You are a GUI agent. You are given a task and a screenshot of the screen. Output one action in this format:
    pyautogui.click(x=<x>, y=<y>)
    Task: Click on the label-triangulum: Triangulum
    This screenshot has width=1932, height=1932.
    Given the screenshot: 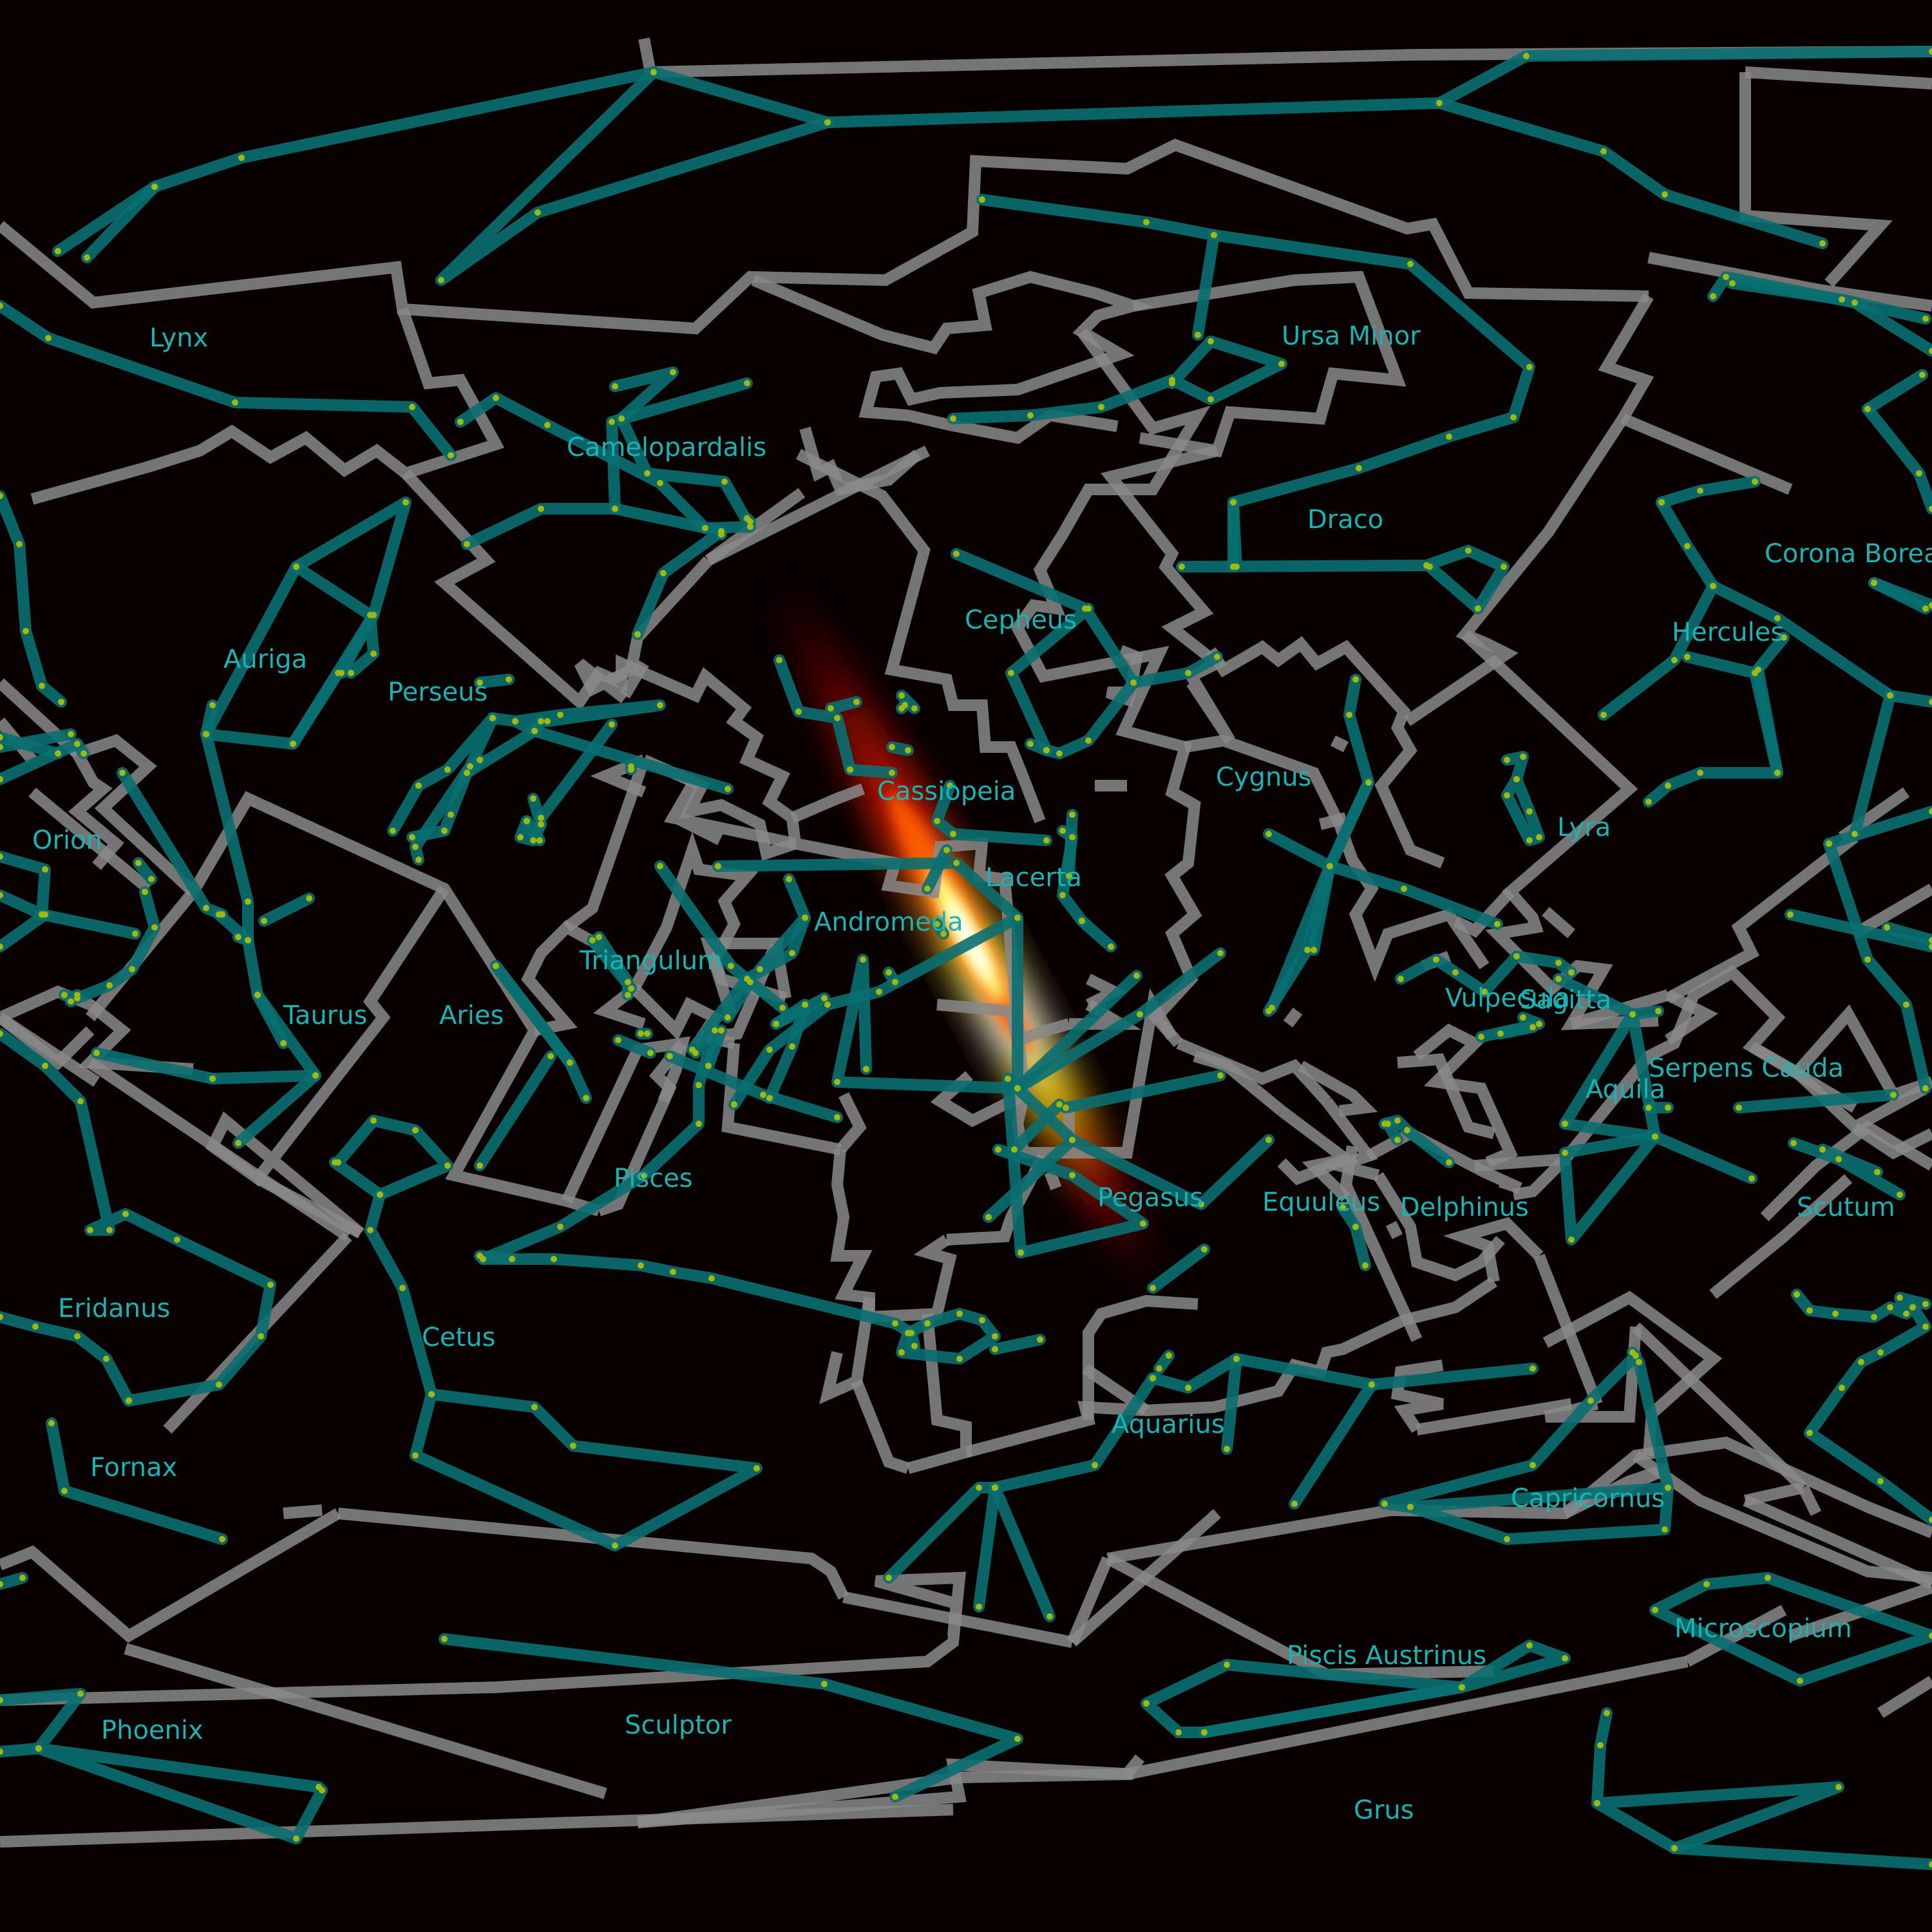 What is the action you would take?
    pyautogui.click(x=651, y=961)
    